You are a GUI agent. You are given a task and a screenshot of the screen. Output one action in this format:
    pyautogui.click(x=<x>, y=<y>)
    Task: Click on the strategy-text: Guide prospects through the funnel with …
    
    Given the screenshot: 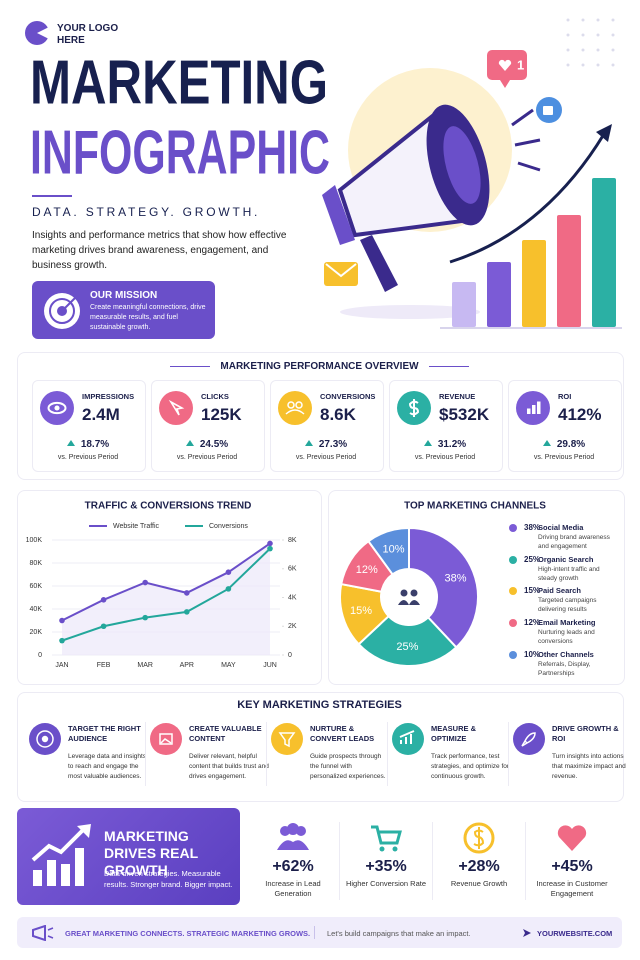 What is the action you would take?
    pyautogui.click(x=348, y=766)
    